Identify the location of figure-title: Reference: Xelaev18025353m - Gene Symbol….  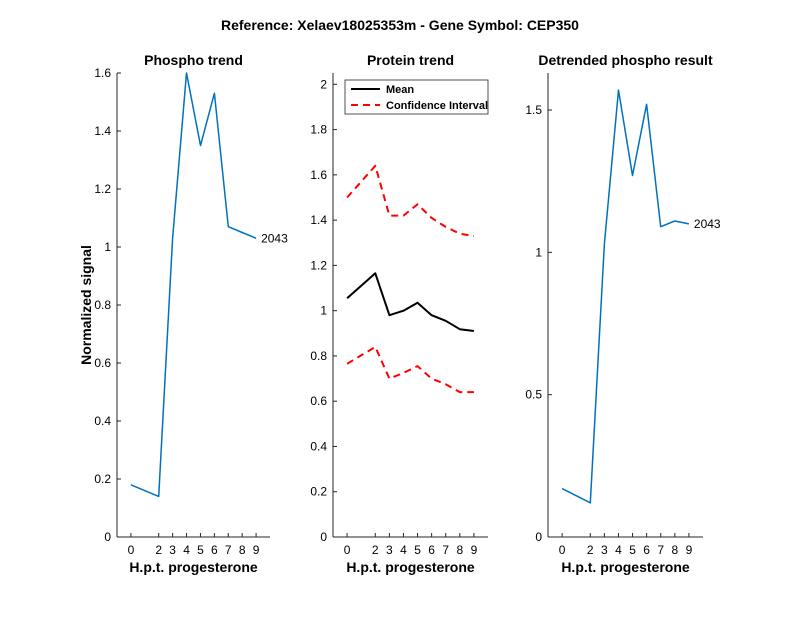
(400, 25).